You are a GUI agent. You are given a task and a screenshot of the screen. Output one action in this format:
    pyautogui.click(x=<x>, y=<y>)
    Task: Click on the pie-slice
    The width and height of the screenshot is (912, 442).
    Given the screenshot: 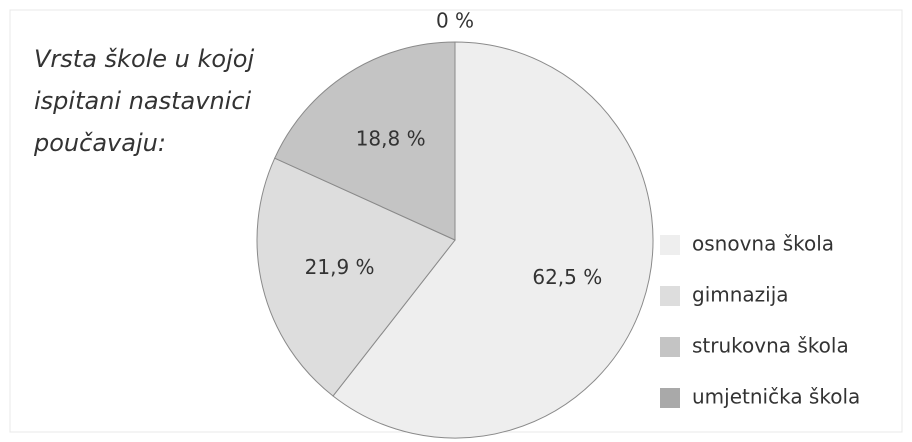 What is the action you would take?
    pyautogui.click(x=365, y=141)
    